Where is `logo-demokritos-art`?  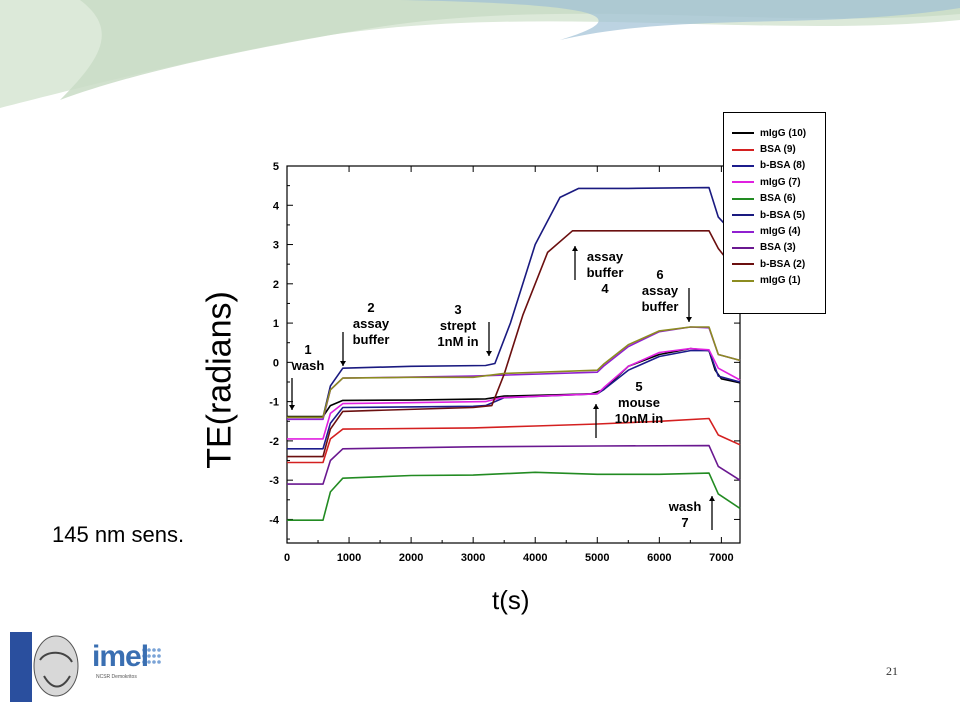
logo-demokritos-art is located at coordinates (84, 667).